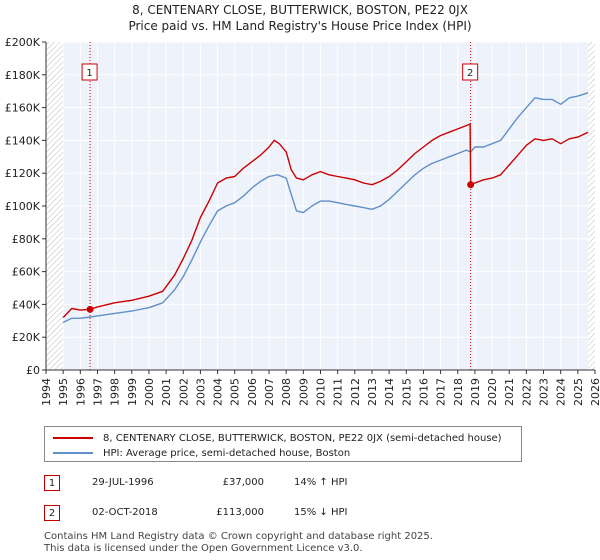  What do you see at coordinates (26, 304) in the screenshot?
I see `y-tick-label: £40K` at bounding box center [26, 304].